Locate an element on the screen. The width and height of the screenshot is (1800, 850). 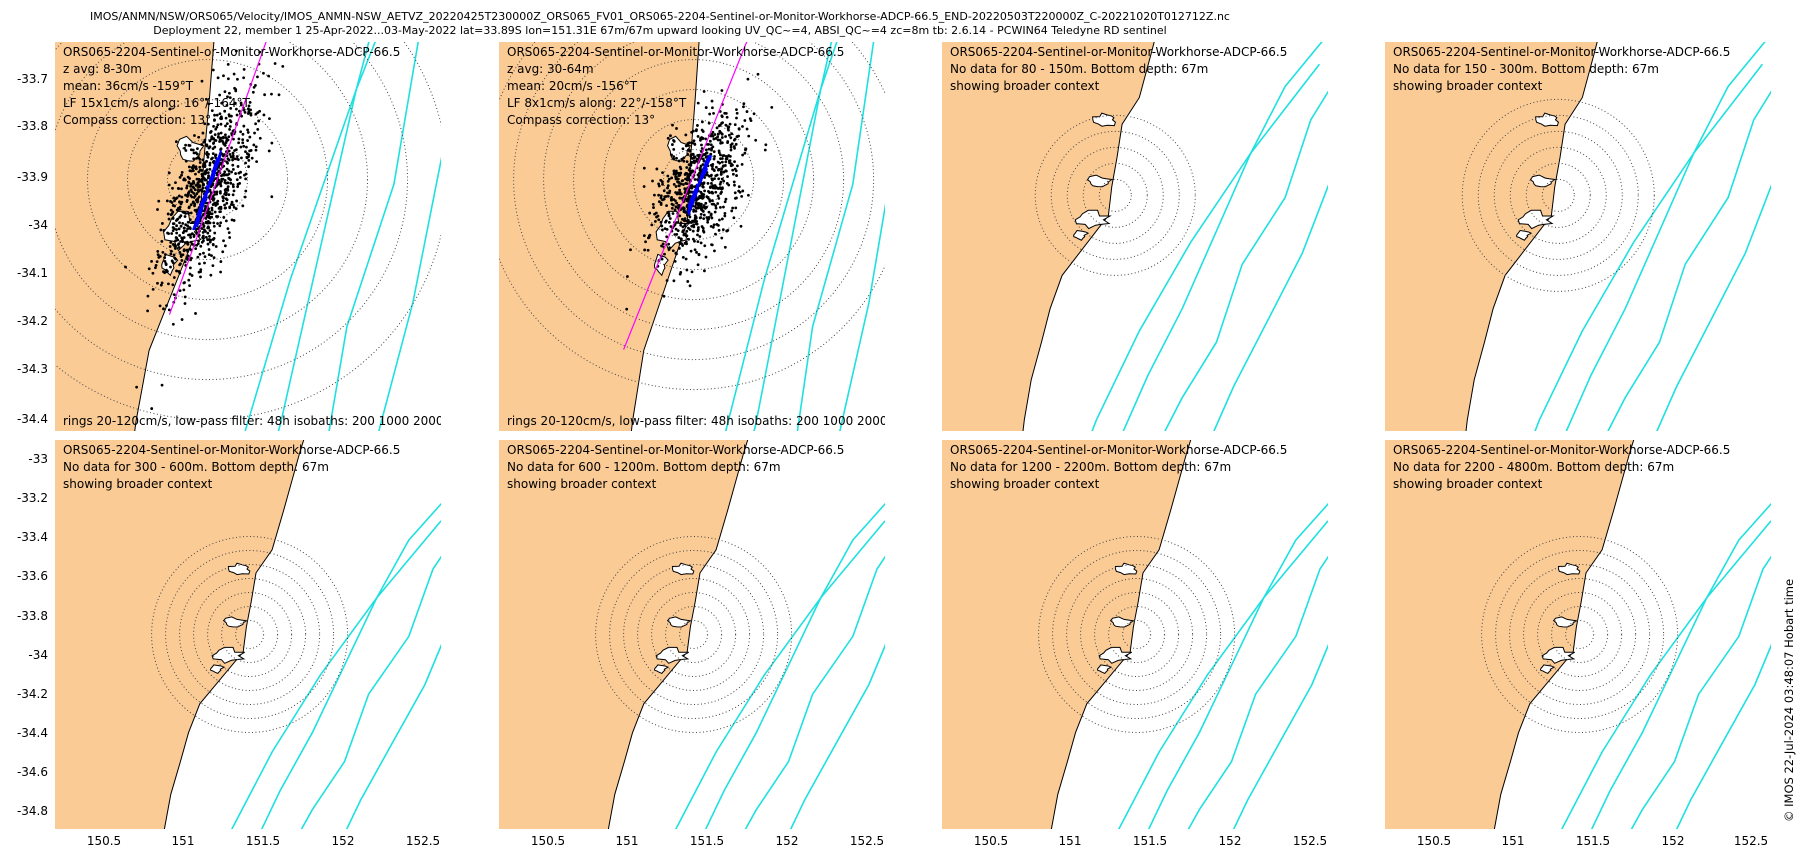
annotation-line: showing broader context is located at coordinates (1025, 484).